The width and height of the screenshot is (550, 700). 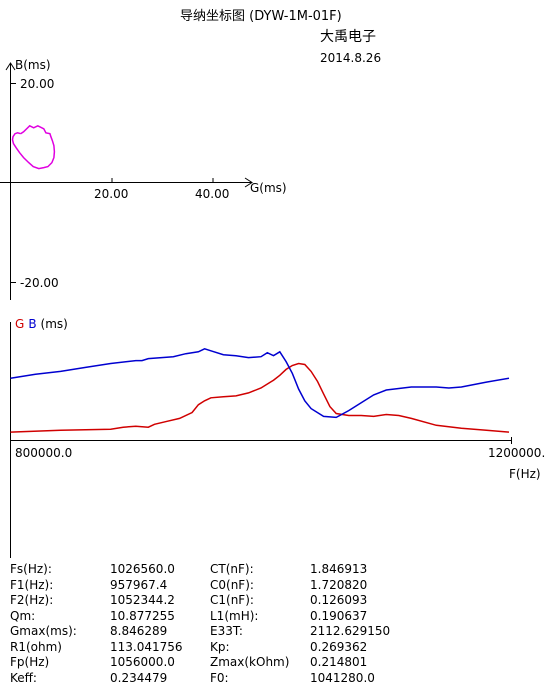 What do you see at coordinates (220, 646) in the screenshot?
I see `param-name: Kp:` at bounding box center [220, 646].